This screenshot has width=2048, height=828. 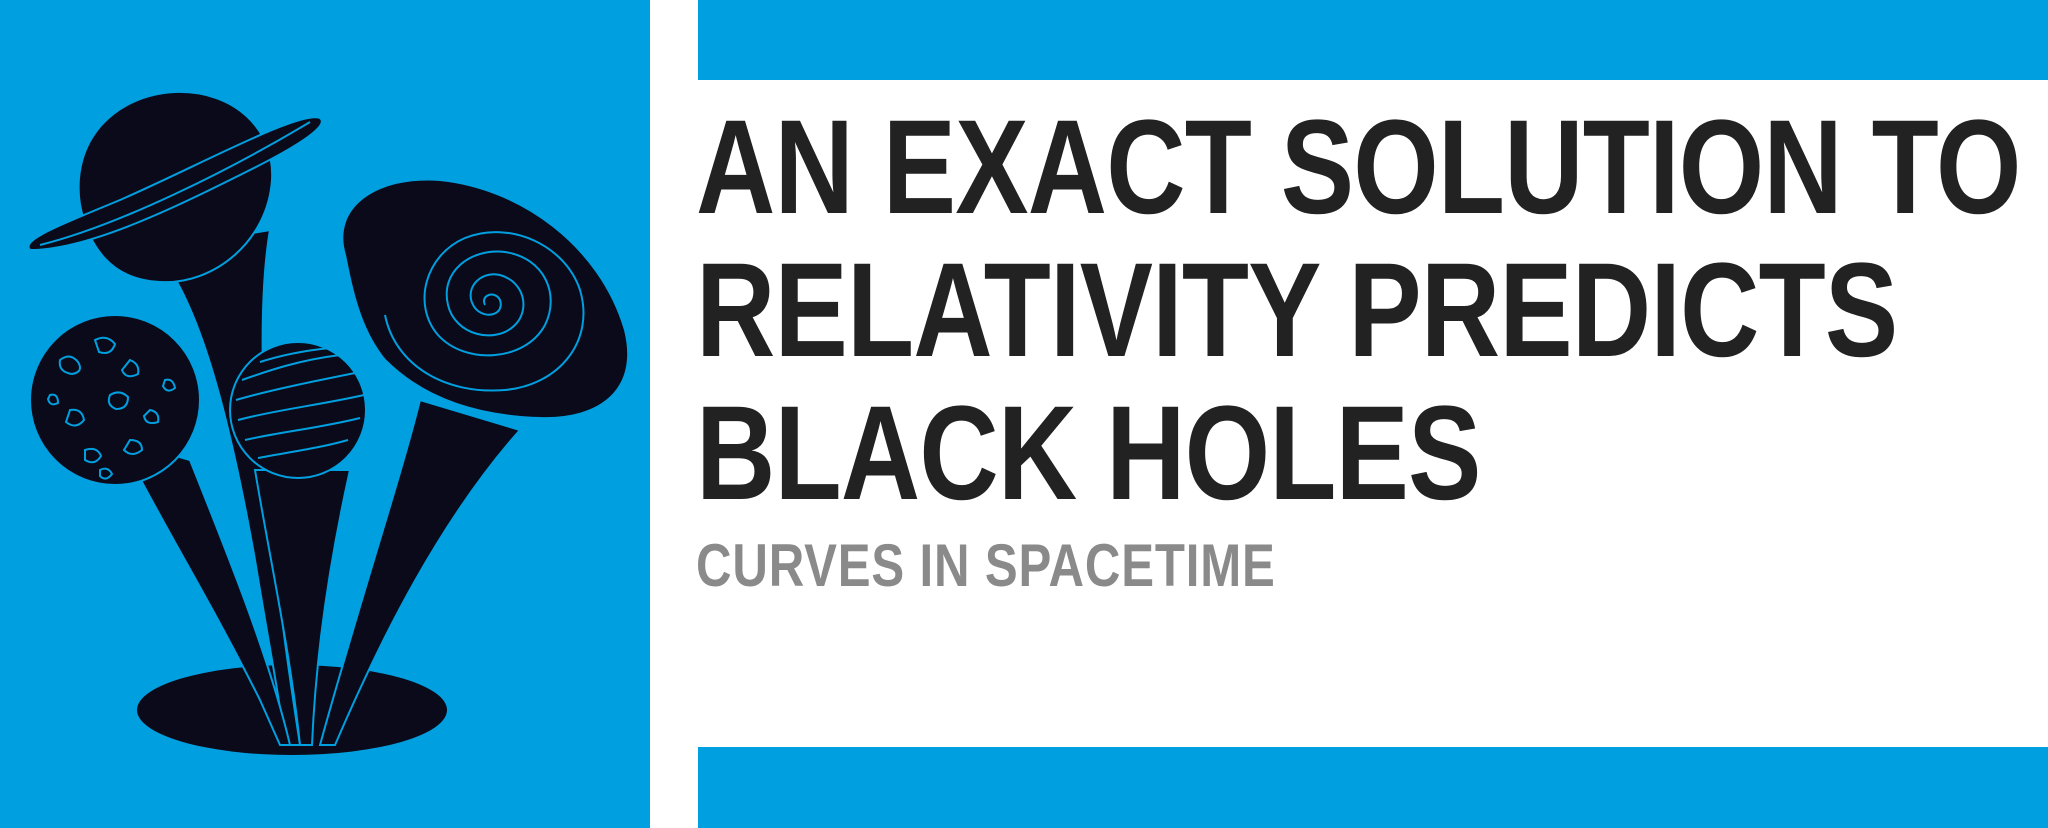 What do you see at coordinates (205, 592) in the screenshot?
I see `stream-to-textured-planet` at bounding box center [205, 592].